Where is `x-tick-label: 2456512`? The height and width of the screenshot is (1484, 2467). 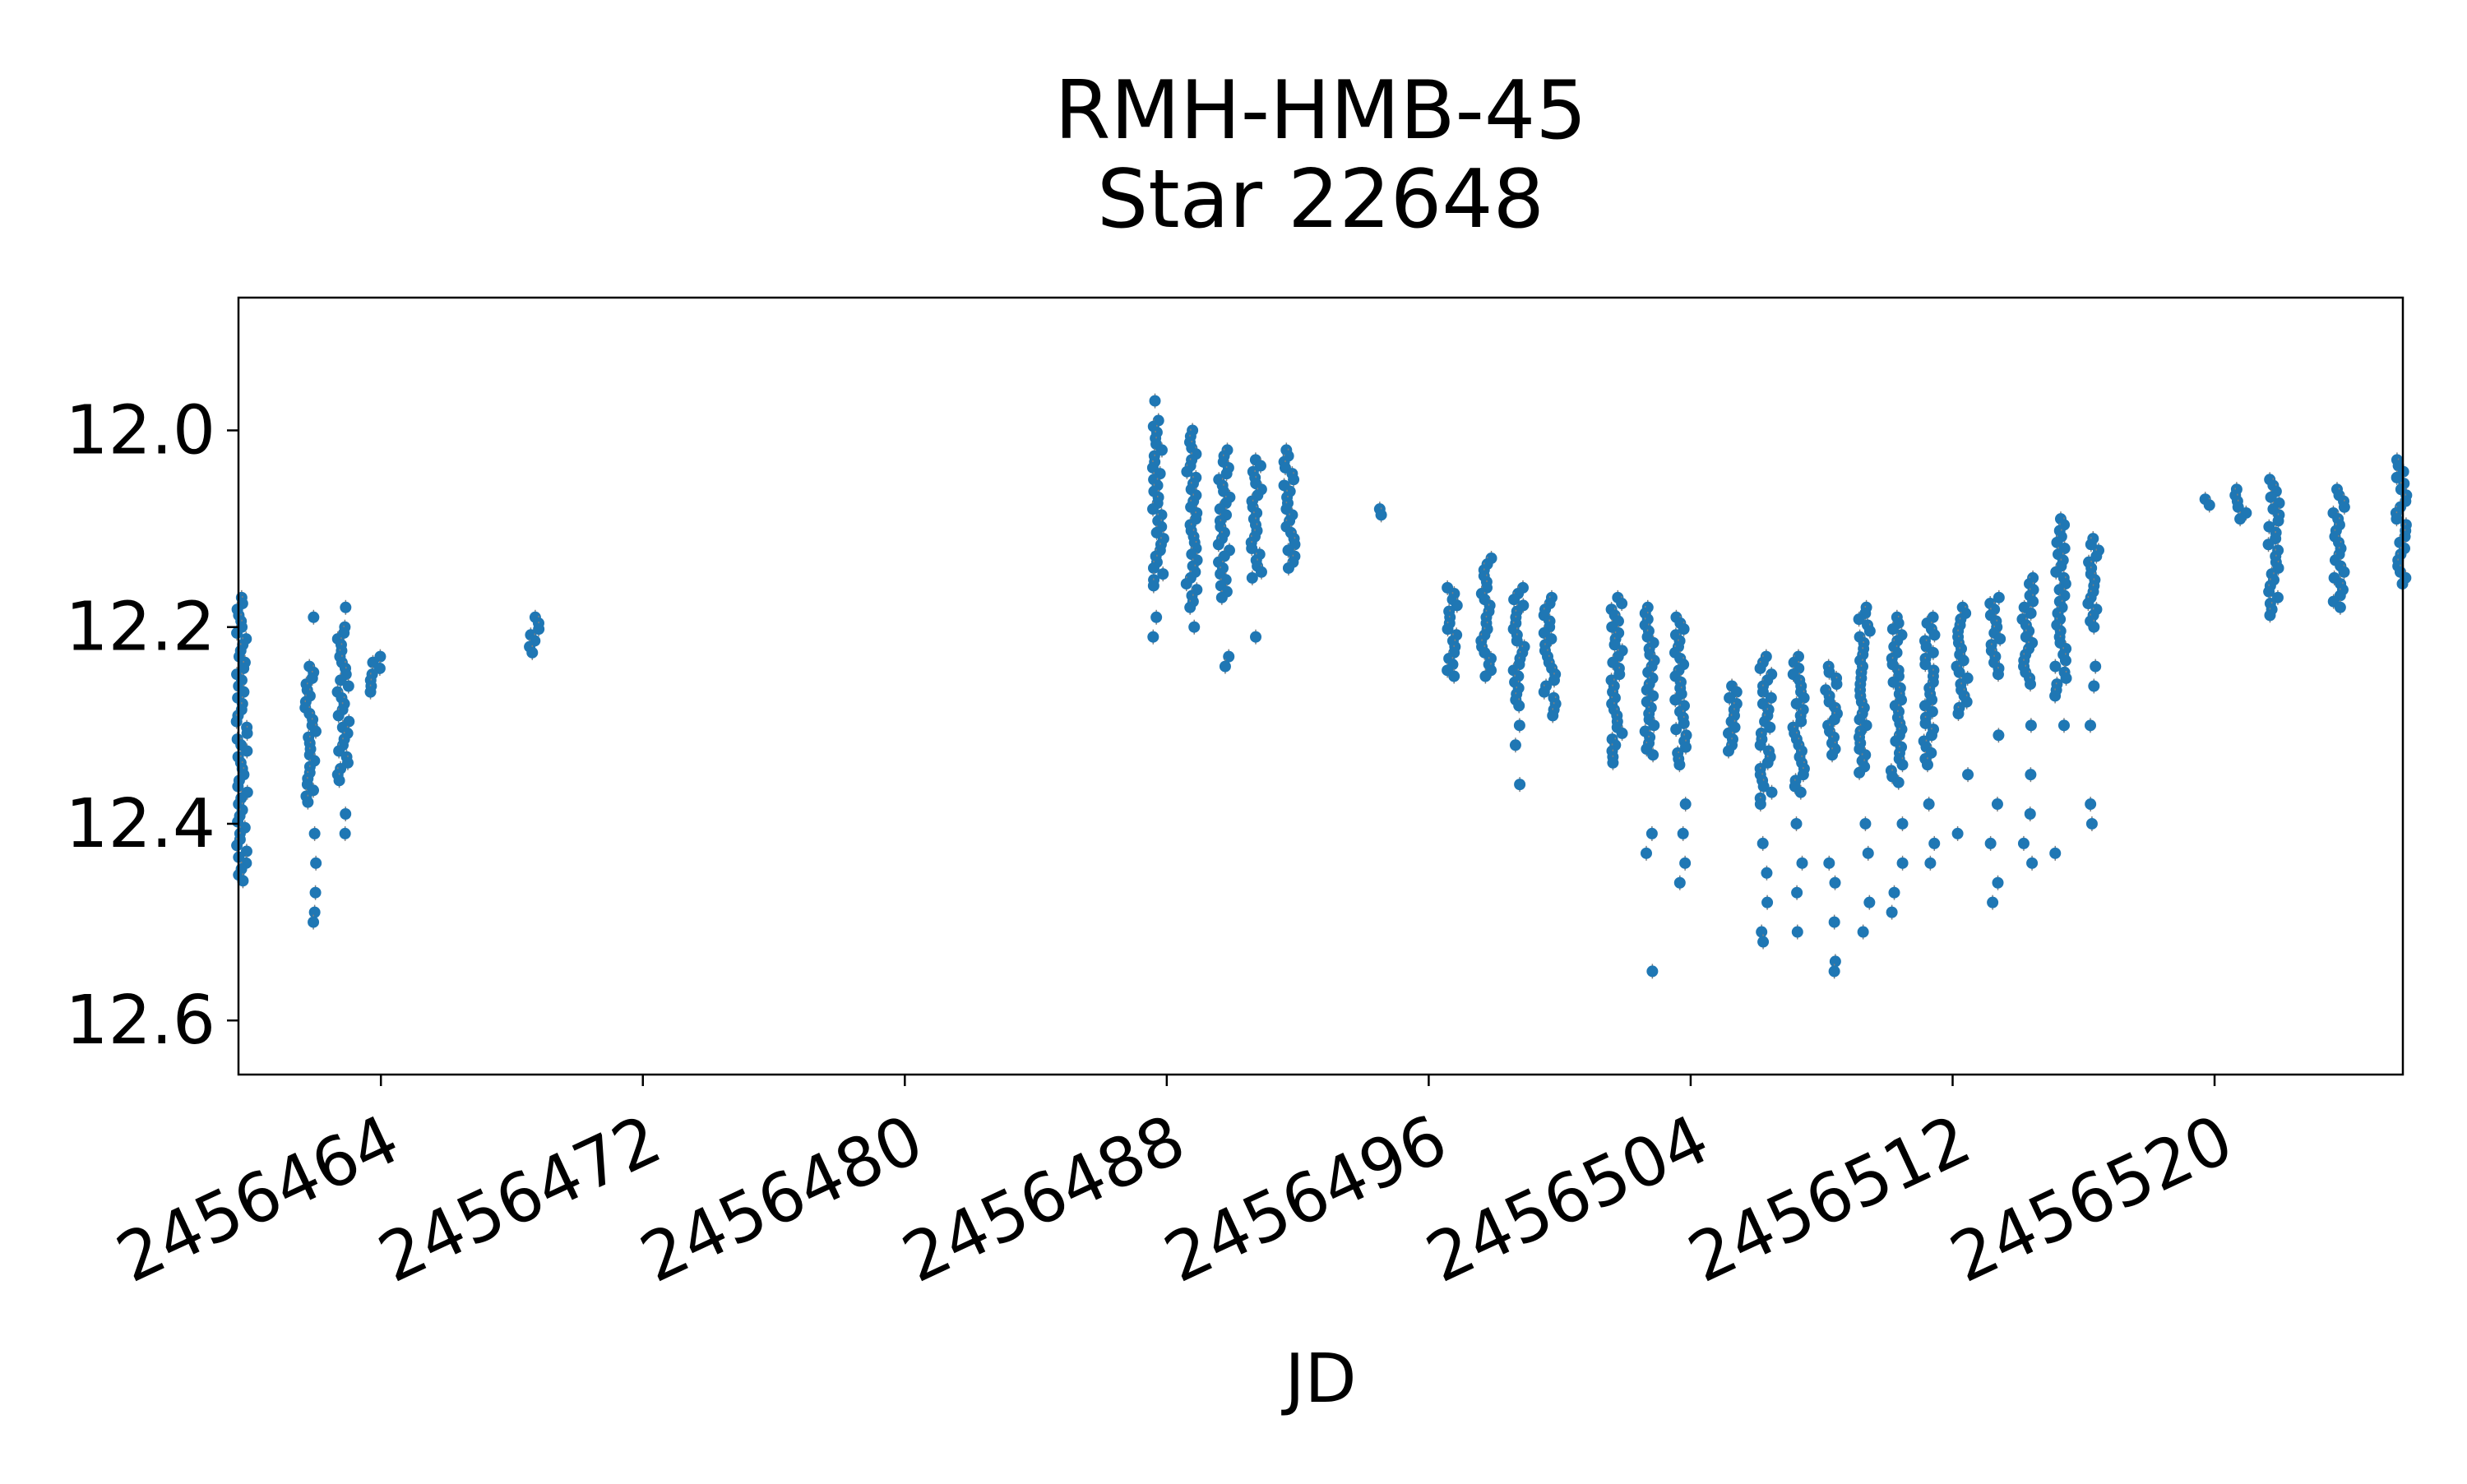 x-tick-label: 2456512 is located at coordinates (1831, 1199).